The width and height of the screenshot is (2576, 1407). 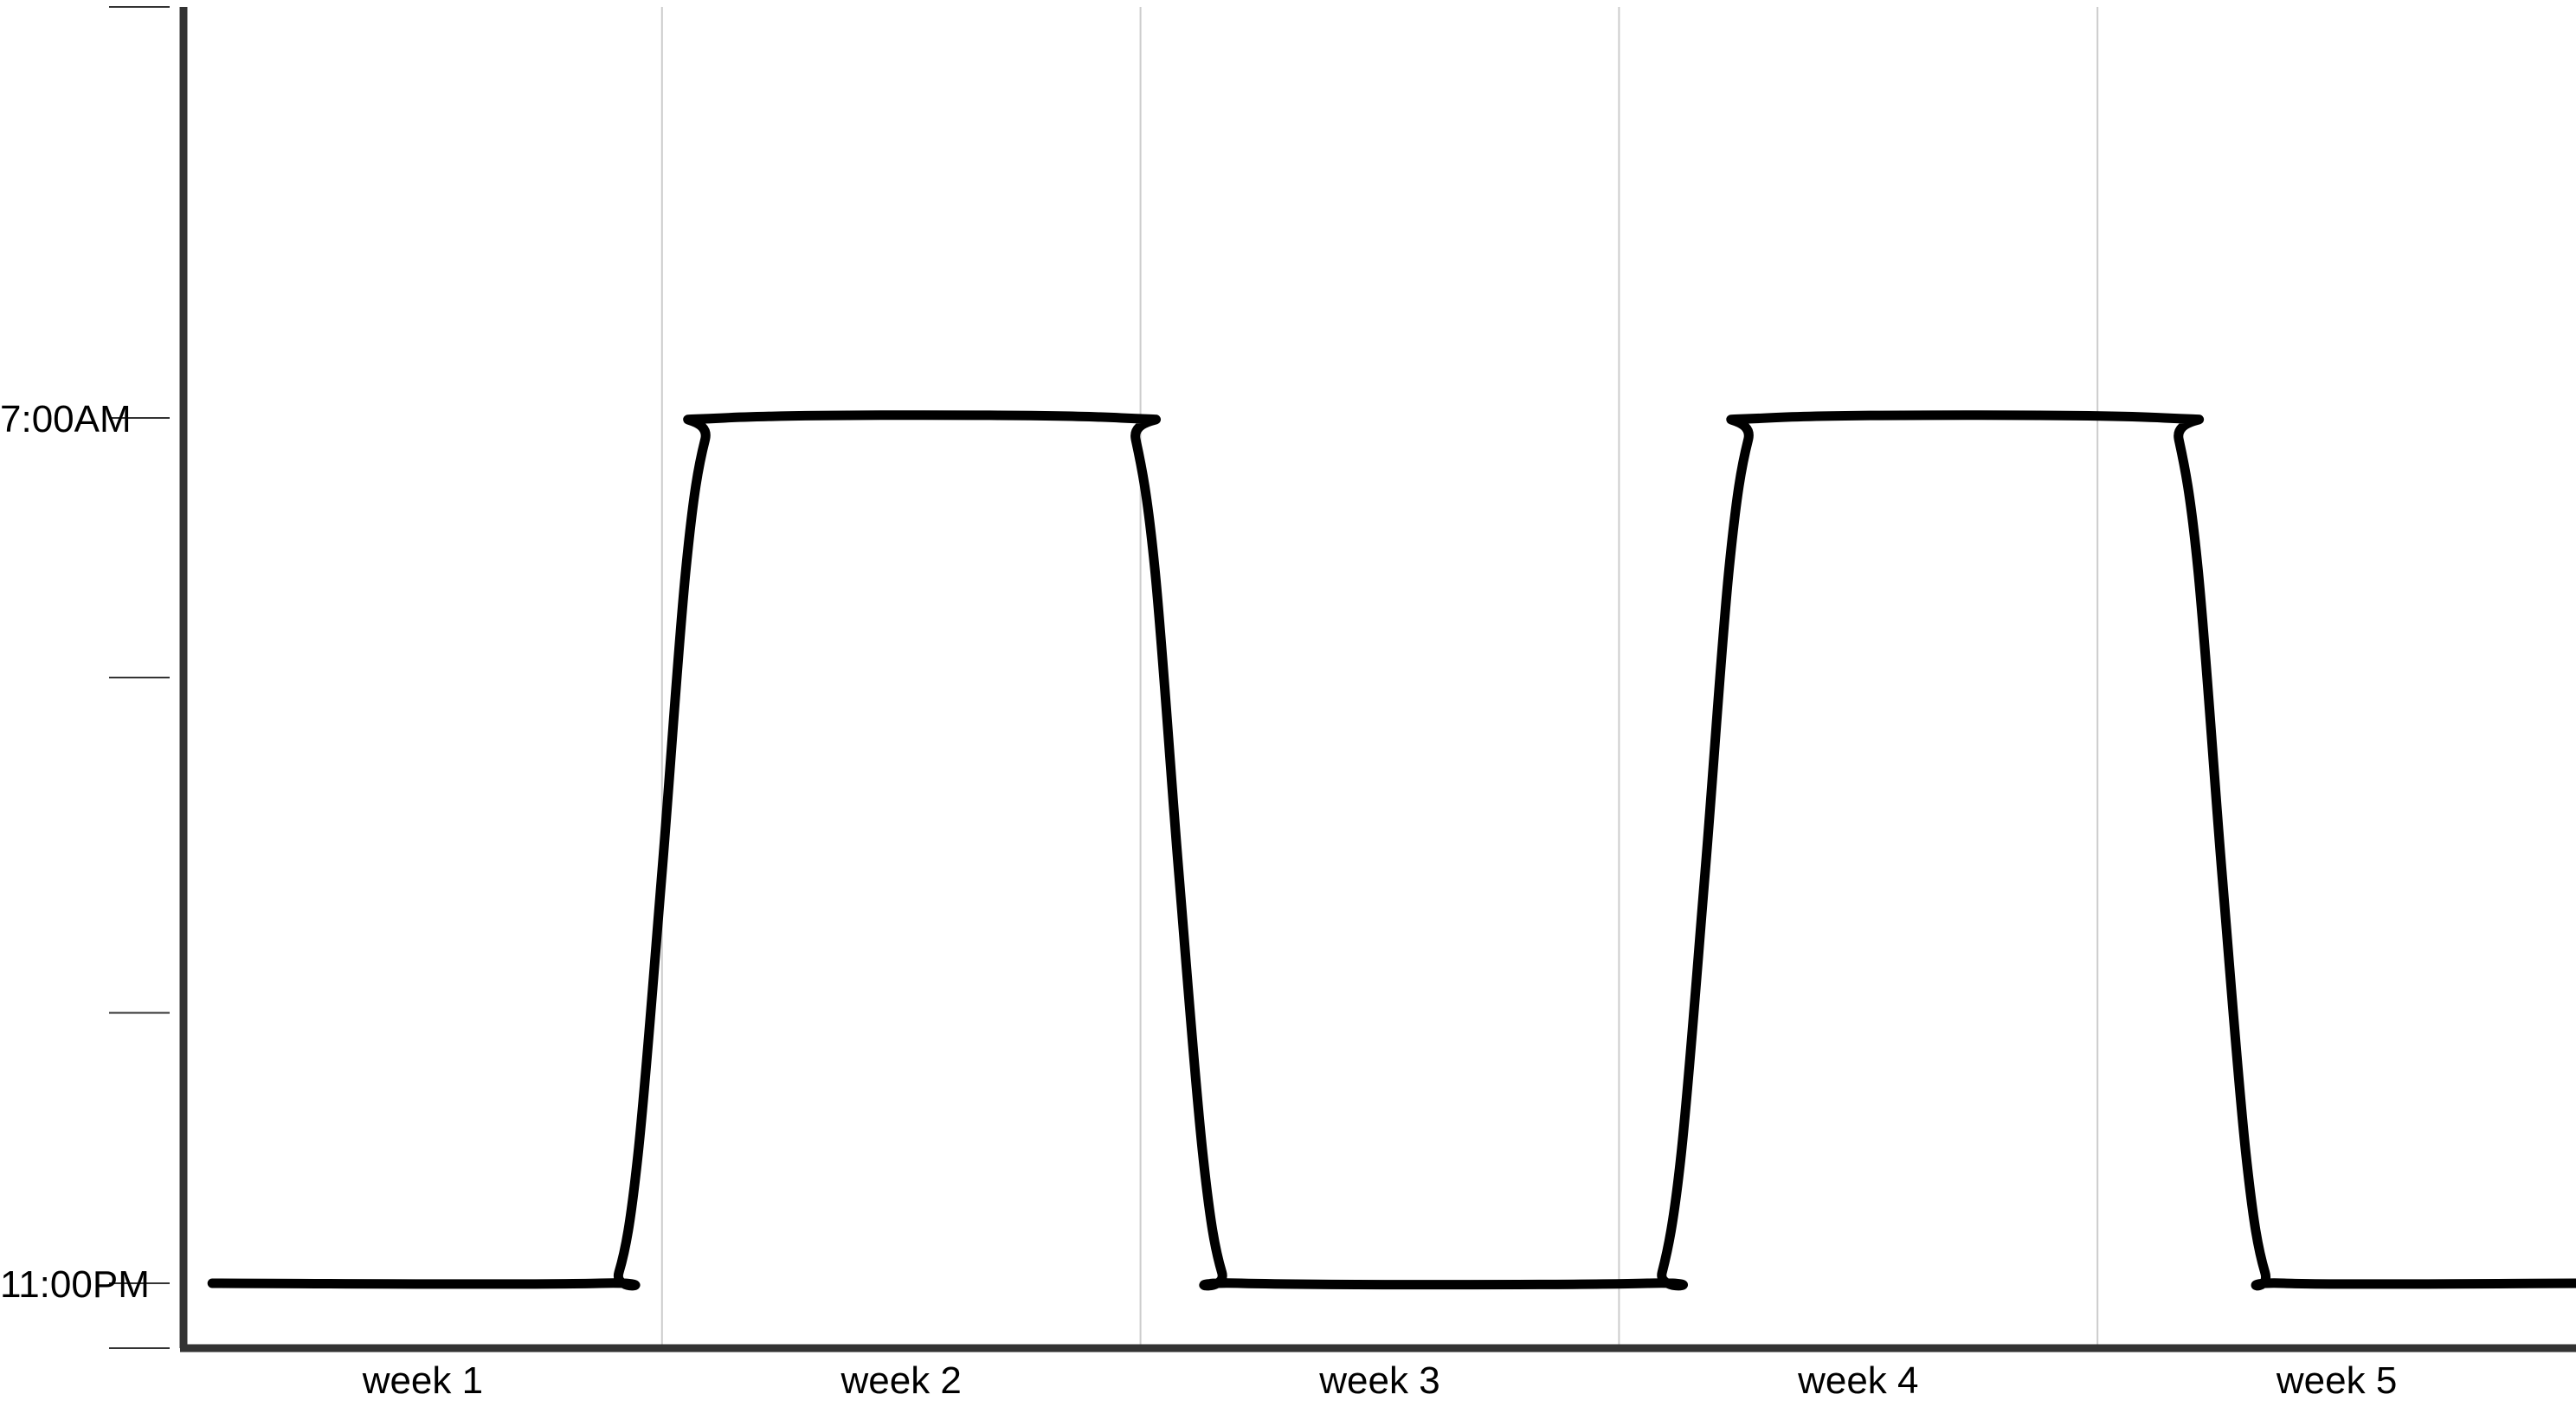 What do you see at coordinates (422, 1381) in the screenshot?
I see `x-tick-label-1: week 1` at bounding box center [422, 1381].